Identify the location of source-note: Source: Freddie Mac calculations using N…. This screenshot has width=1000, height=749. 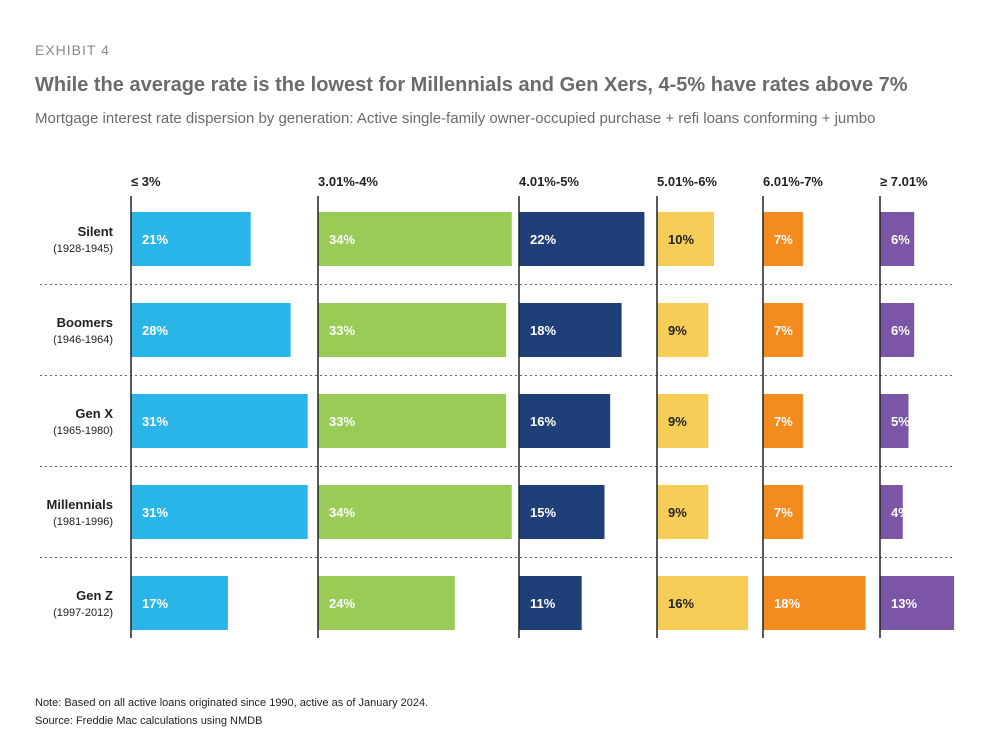
(149, 721).